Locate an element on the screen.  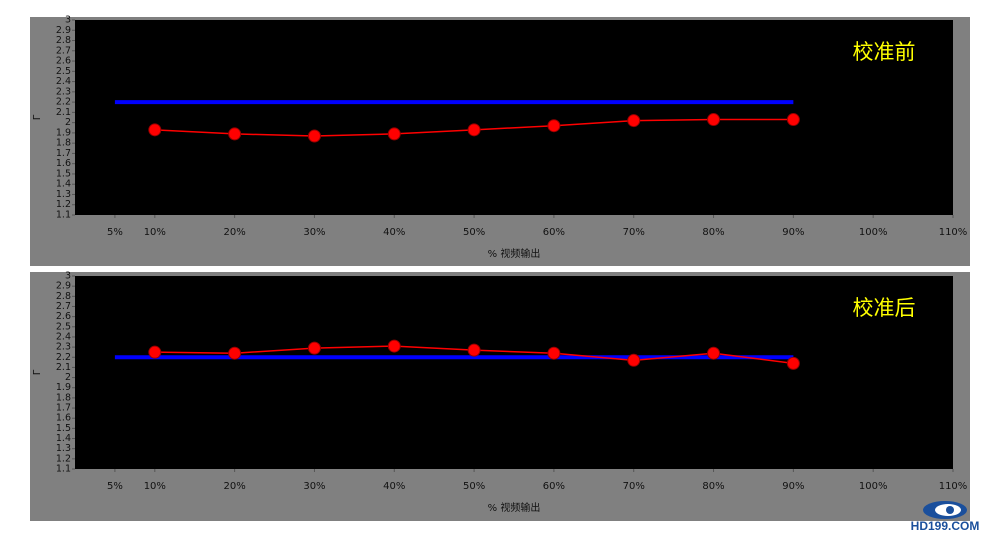
logo-pupil is located at coordinates (950, 510).